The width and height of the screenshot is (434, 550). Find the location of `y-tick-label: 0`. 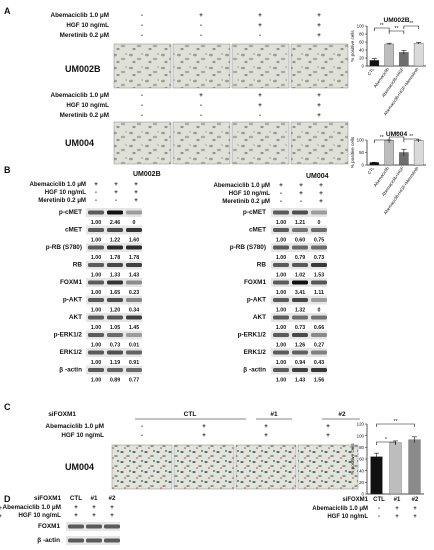

y-tick-label: 0 is located at coordinates (363, 66).